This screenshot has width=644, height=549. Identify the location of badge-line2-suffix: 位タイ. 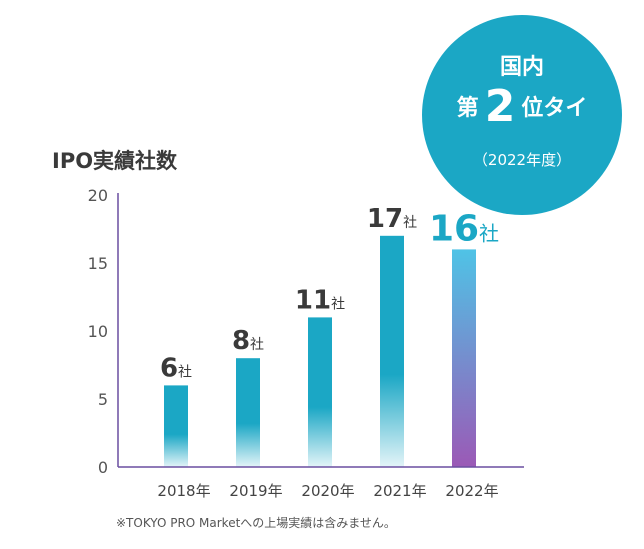
(554, 108).